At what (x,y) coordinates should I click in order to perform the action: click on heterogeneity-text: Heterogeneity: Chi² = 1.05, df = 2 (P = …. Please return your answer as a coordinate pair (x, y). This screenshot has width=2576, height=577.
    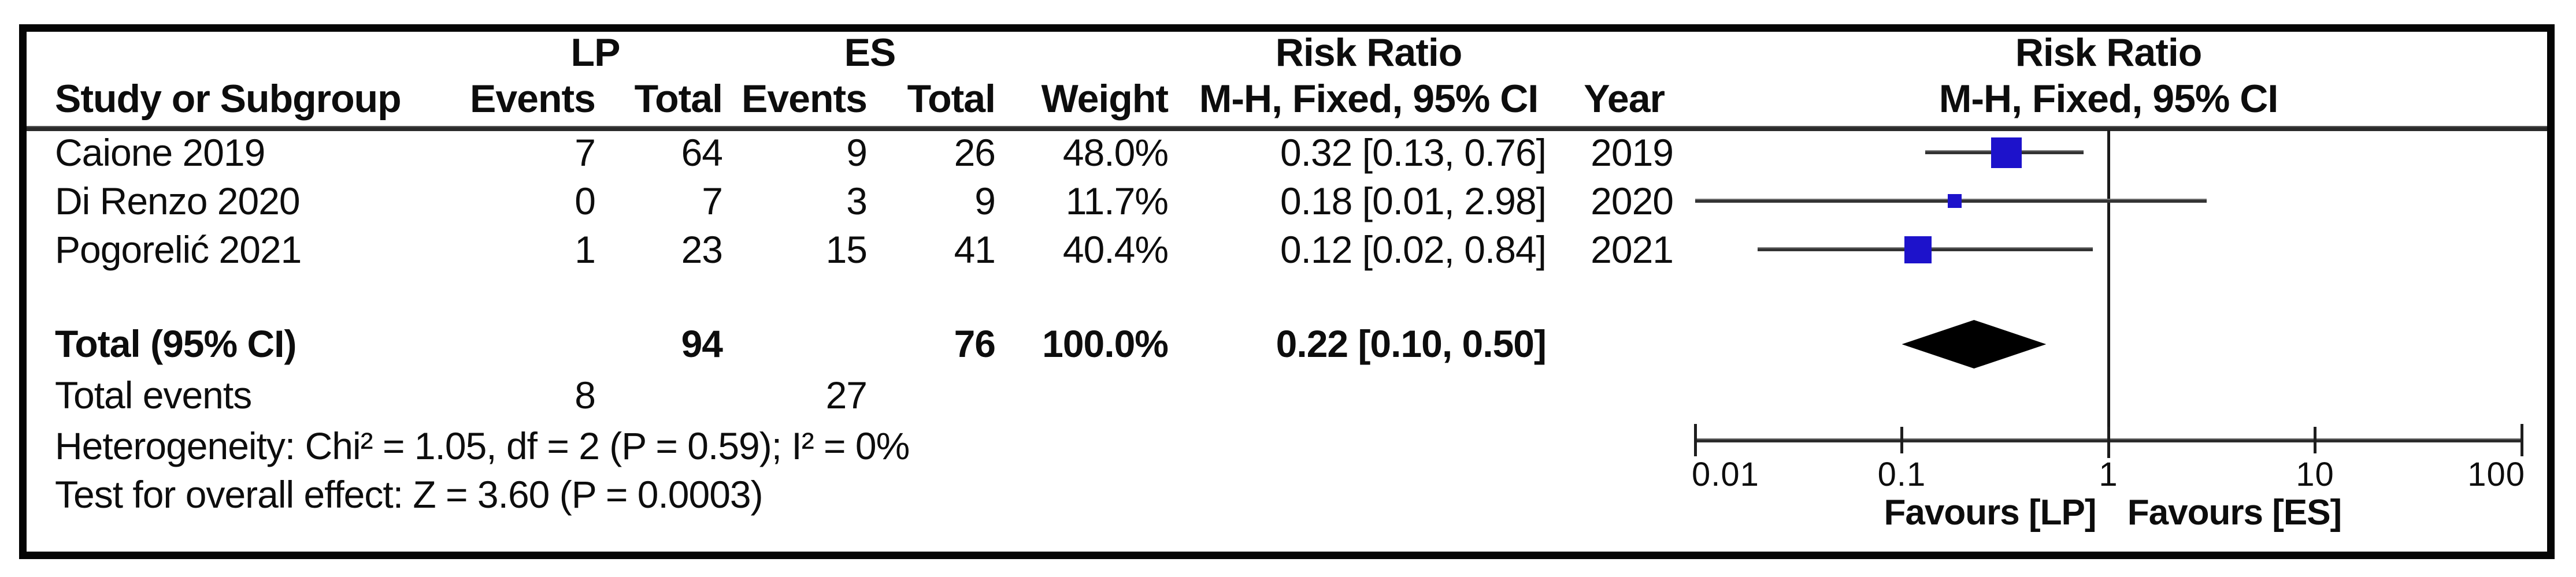
    Looking at the image, I should click on (482, 446).